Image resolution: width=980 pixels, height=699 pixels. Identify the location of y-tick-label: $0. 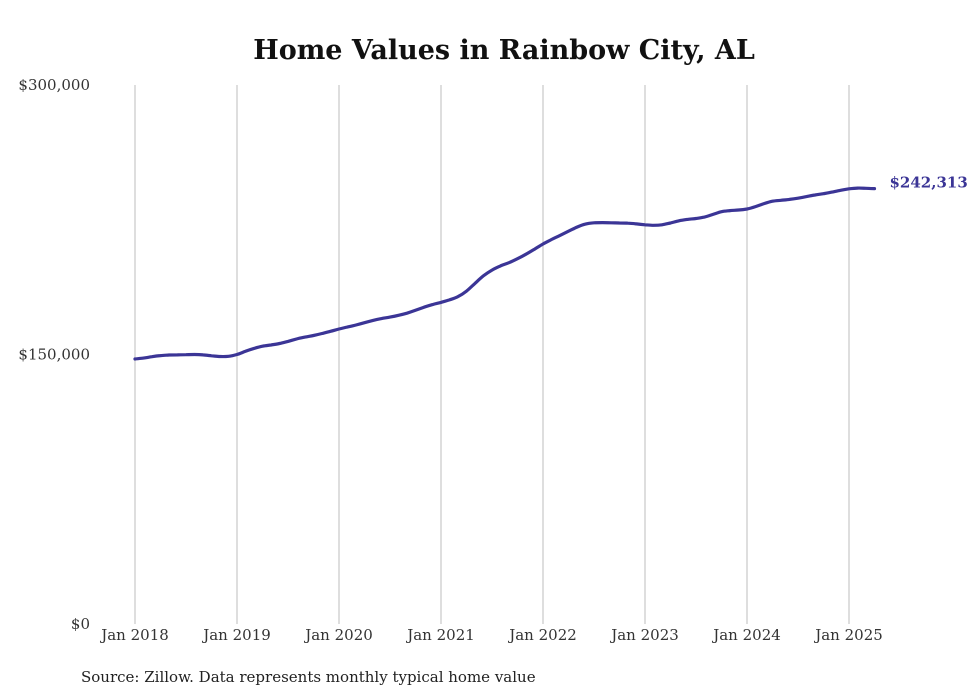
(80, 624).